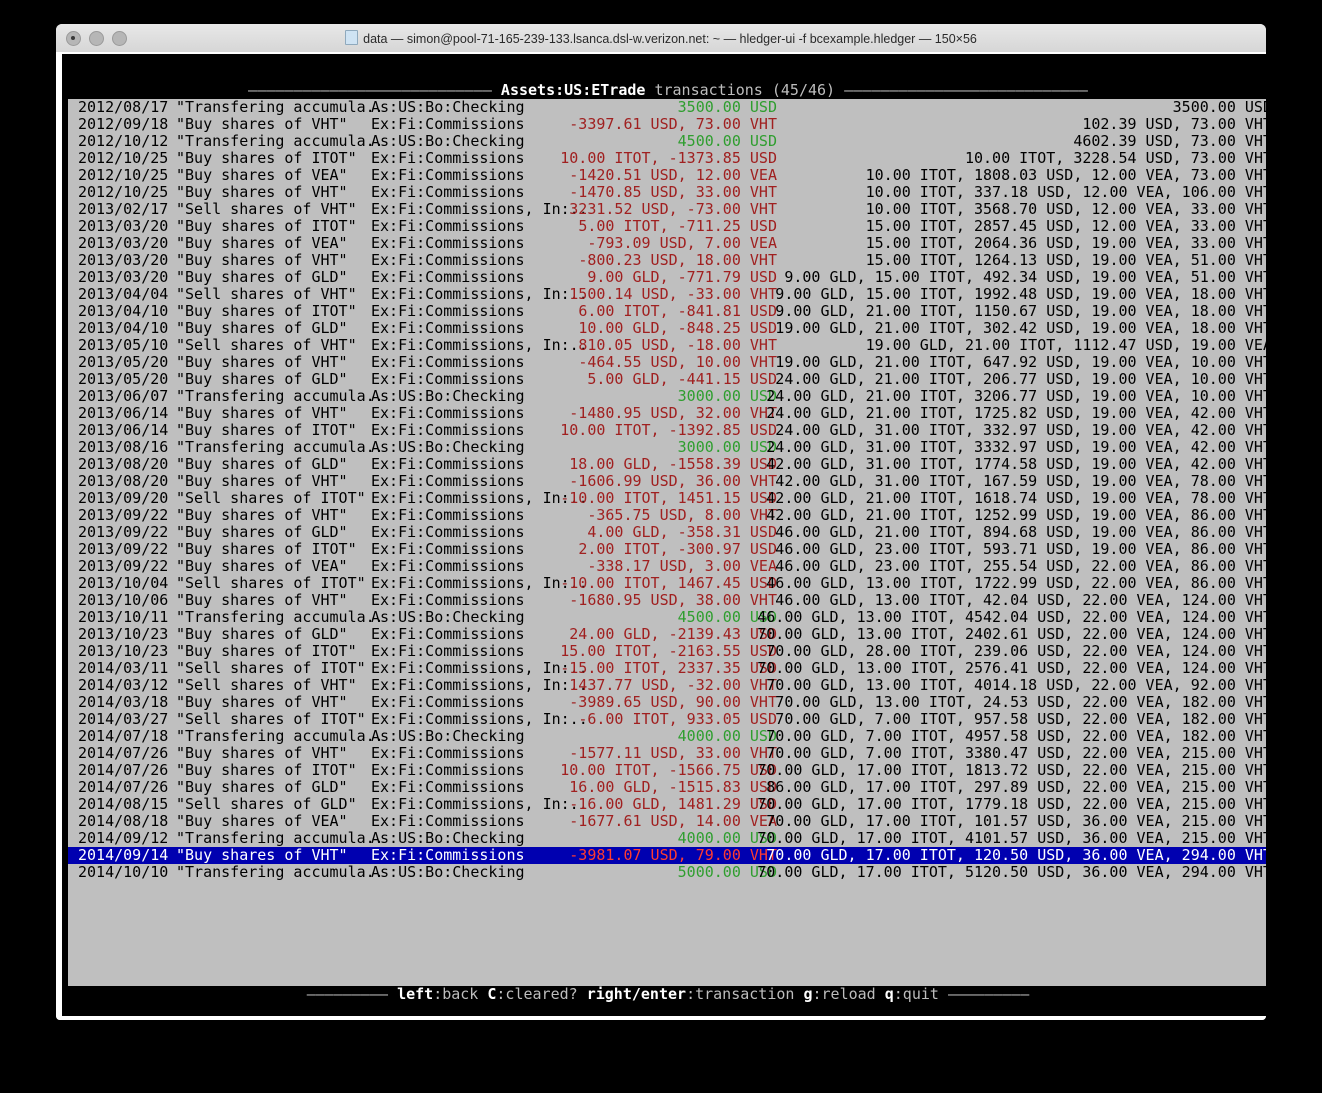  What do you see at coordinates (889, 994) in the screenshot?
I see `footer-key-q: q` at bounding box center [889, 994].